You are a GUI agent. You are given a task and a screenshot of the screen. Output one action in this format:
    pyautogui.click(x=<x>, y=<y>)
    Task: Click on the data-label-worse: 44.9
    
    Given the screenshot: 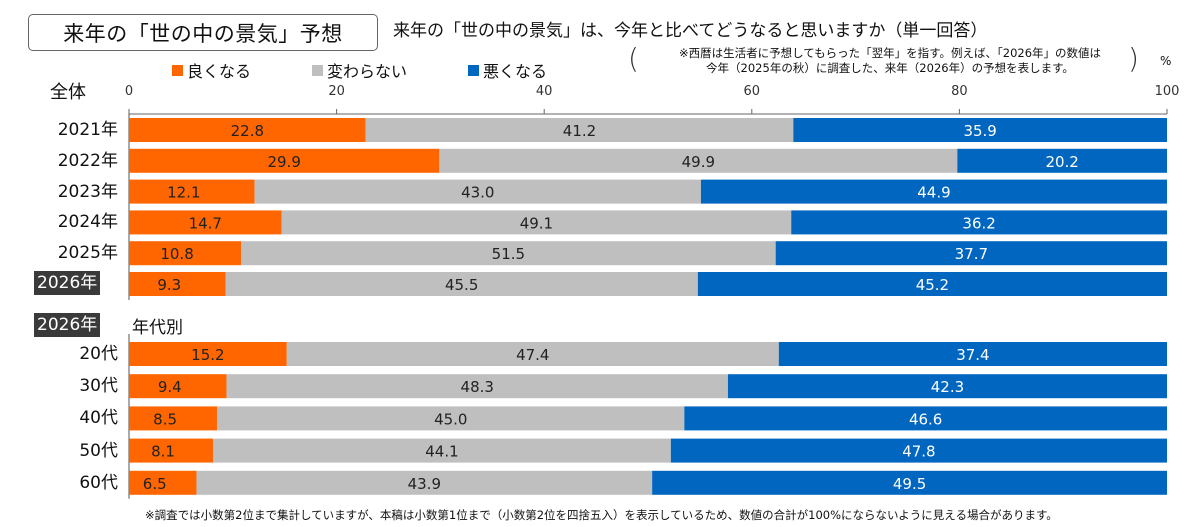 What is the action you would take?
    pyautogui.click(x=933, y=193)
    